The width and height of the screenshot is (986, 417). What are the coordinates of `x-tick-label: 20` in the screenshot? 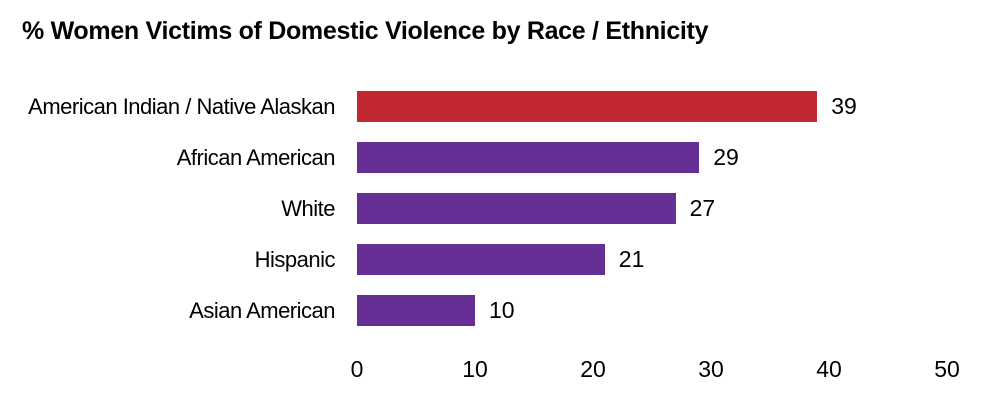 It's located at (593, 369).